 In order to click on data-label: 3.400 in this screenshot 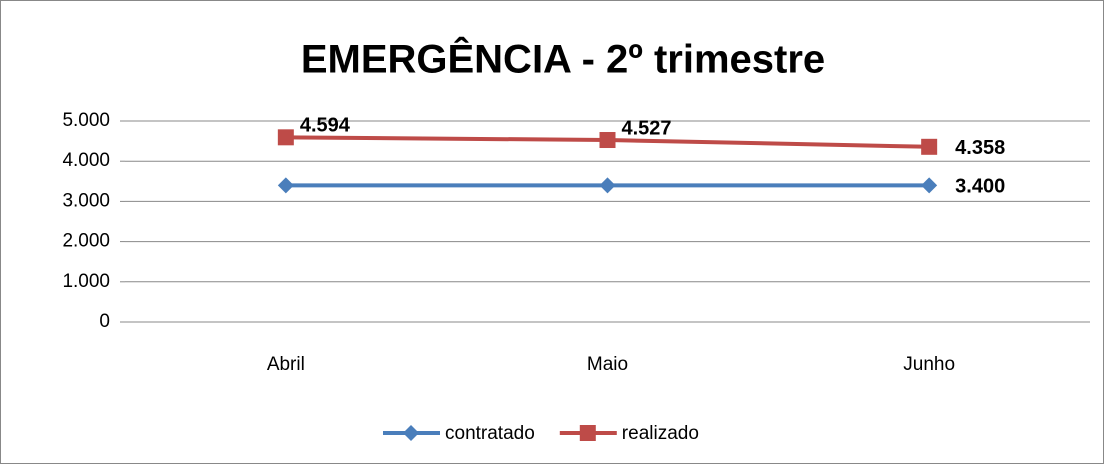, I will do `click(980, 187)`.